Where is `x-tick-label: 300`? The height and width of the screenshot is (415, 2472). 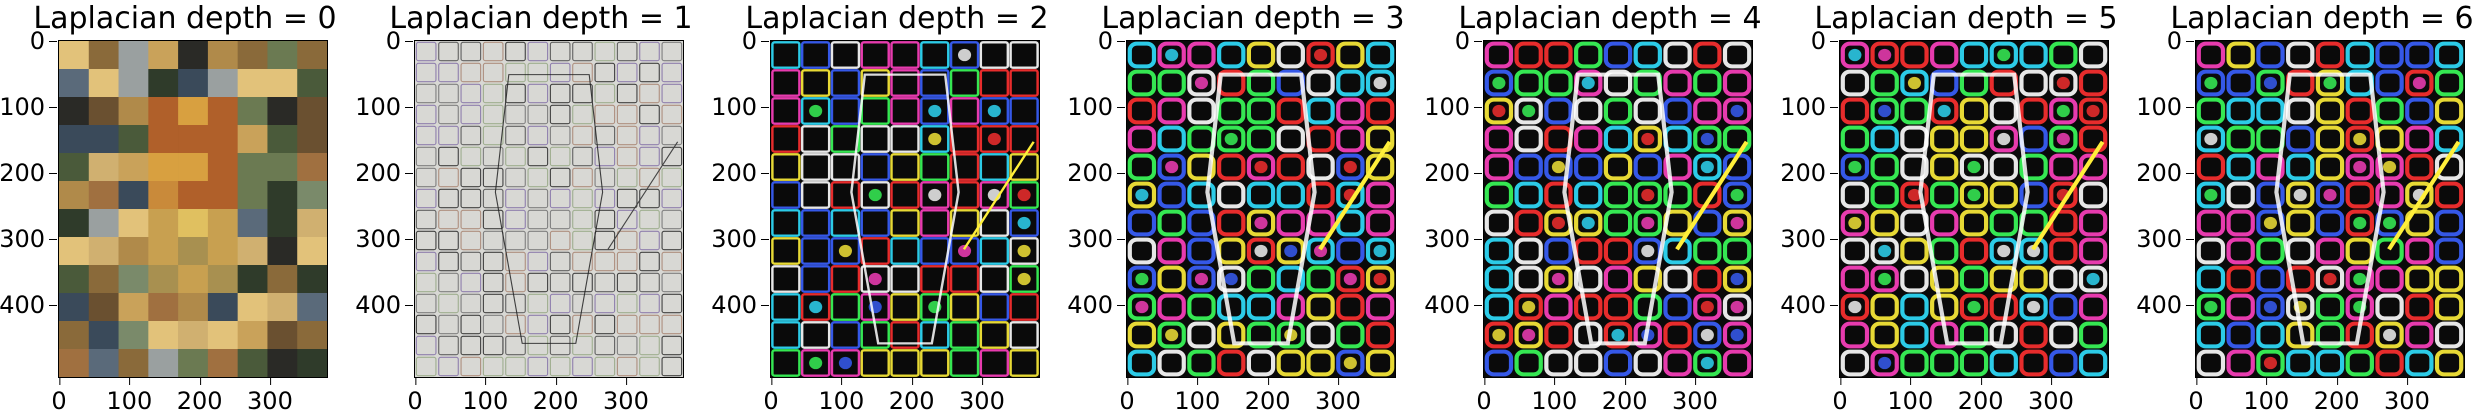 x-tick-label: 300 is located at coordinates (982, 396).